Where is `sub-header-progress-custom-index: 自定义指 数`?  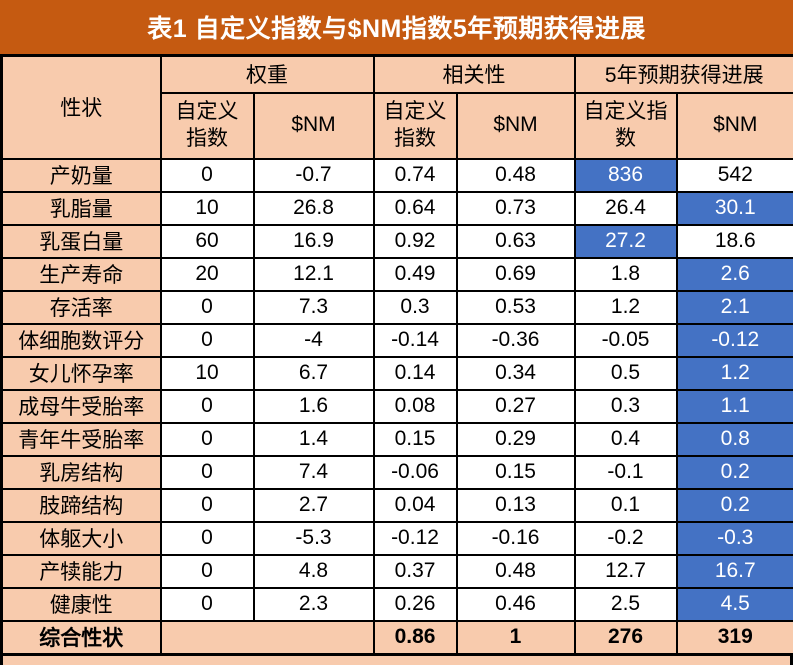
sub-header-progress-custom-index: 自定义指 数 is located at coordinates (625, 125).